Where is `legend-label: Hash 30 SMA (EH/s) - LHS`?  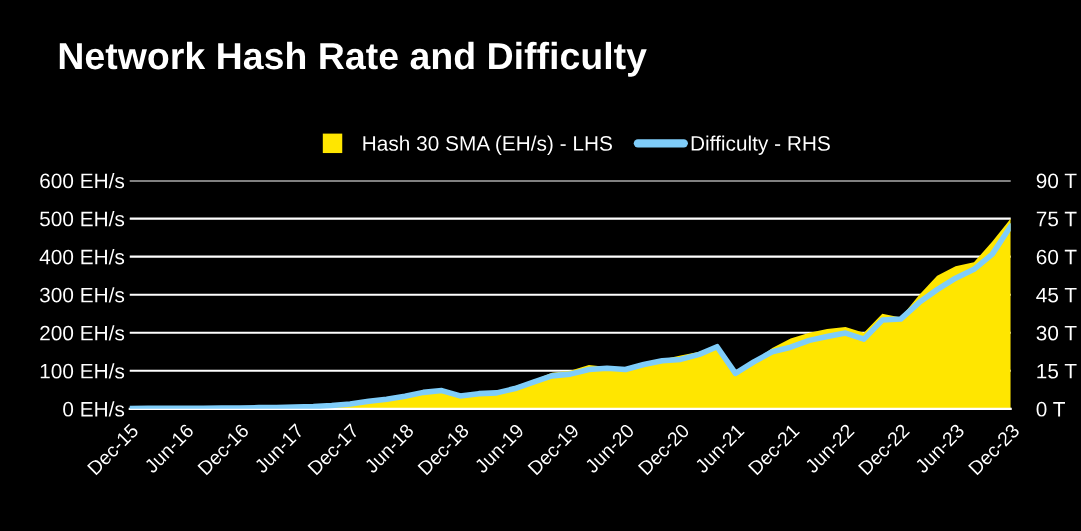
legend-label: Hash 30 SMA (EH/s) - LHS is located at coordinates (487, 145).